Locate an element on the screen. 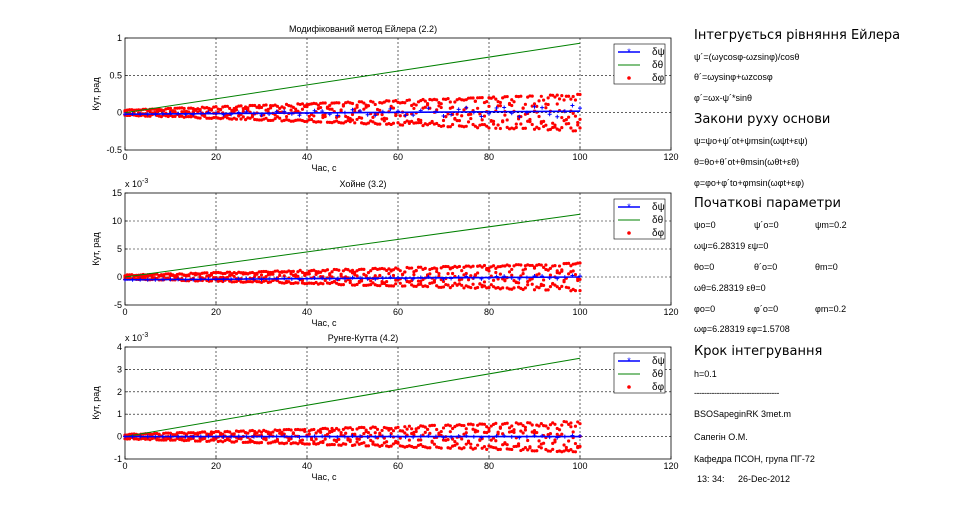  chart1-ytick-label: 1 is located at coordinates (119, 38).